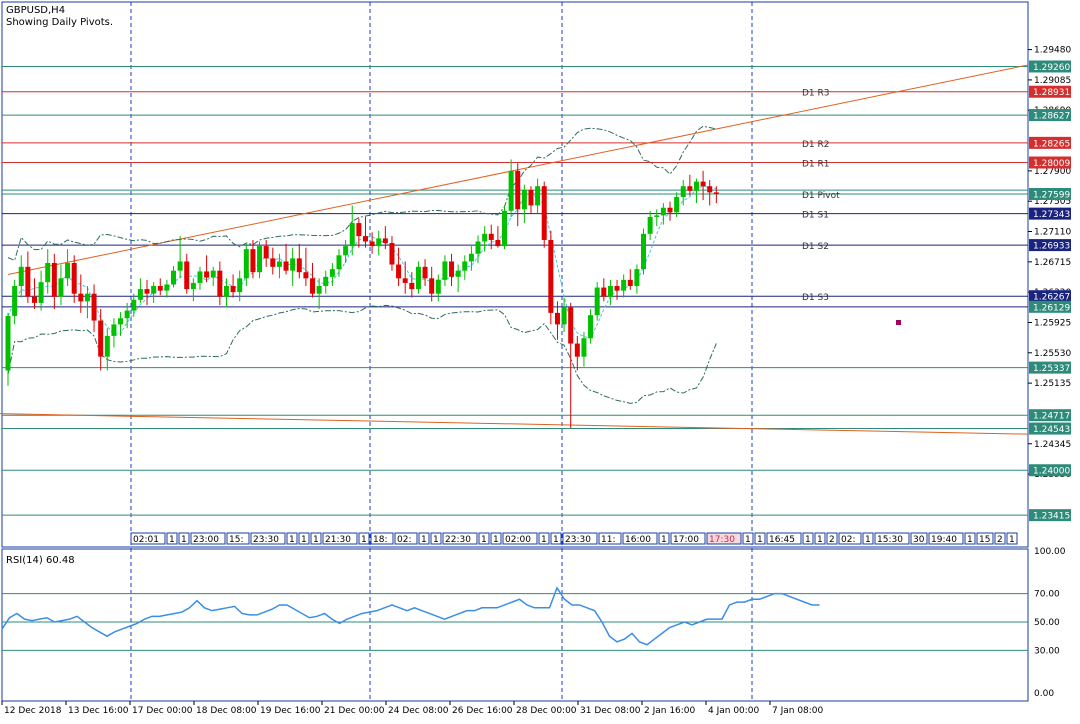 This screenshot has width=1080, height=724. I want to click on pivot-label: D1 S2, so click(815, 247).